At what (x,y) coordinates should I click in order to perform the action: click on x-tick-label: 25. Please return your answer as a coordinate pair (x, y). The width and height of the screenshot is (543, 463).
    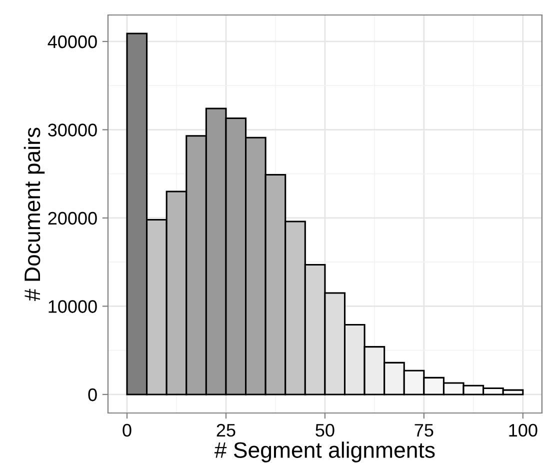
    Looking at the image, I should click on (226, 430).